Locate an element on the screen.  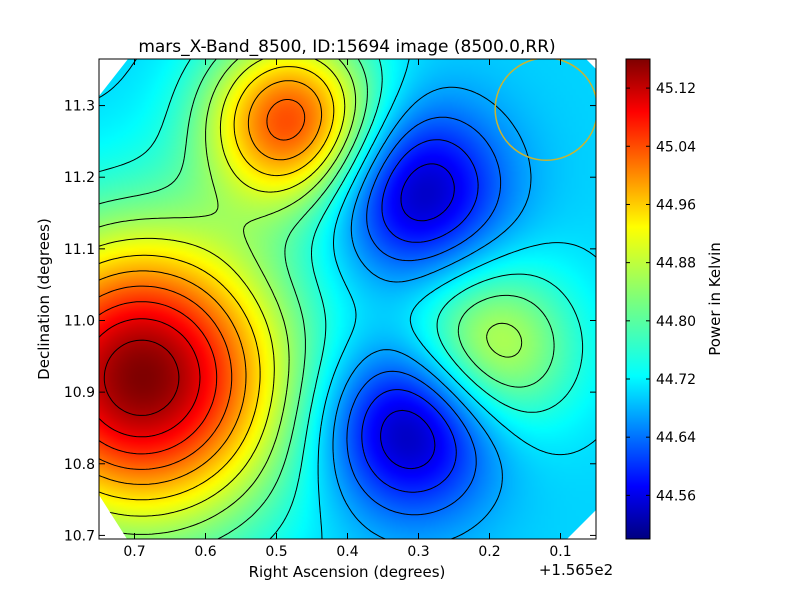
x-tick-label: 0.7 is located at coordinates (134, 552).